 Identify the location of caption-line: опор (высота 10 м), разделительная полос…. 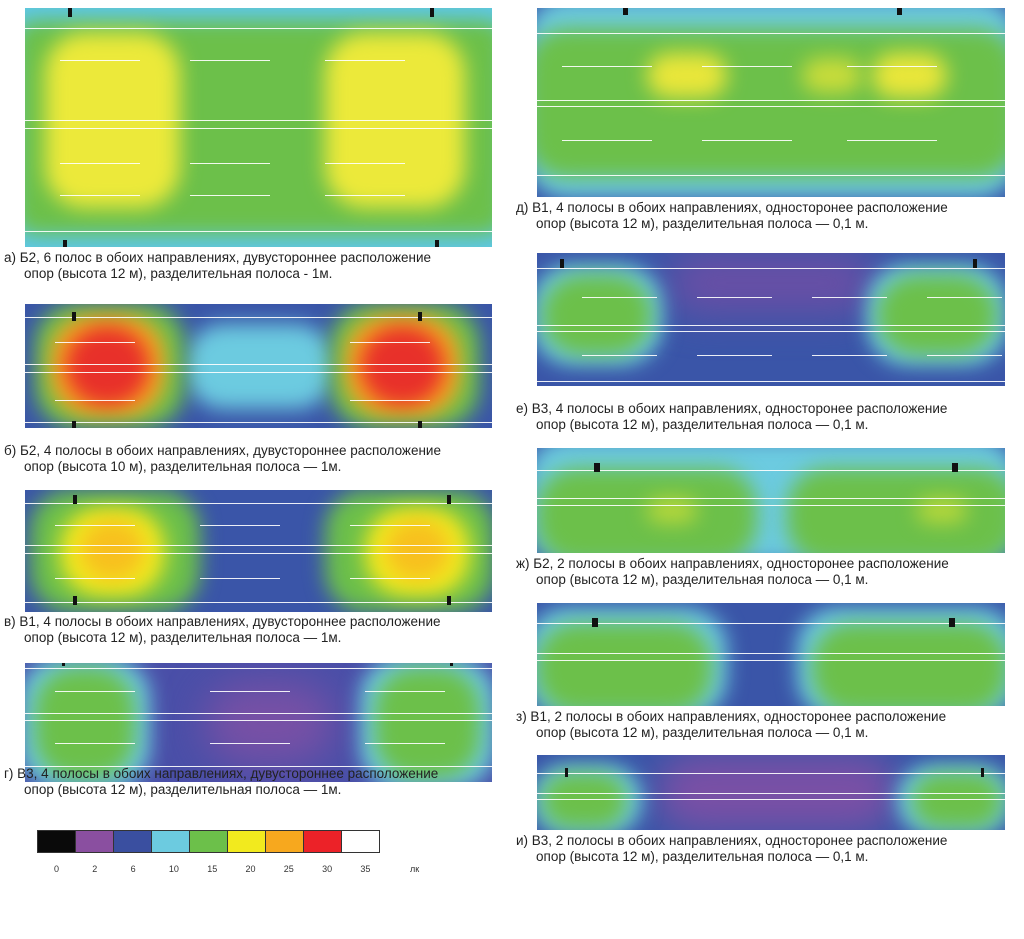
(183, 466).